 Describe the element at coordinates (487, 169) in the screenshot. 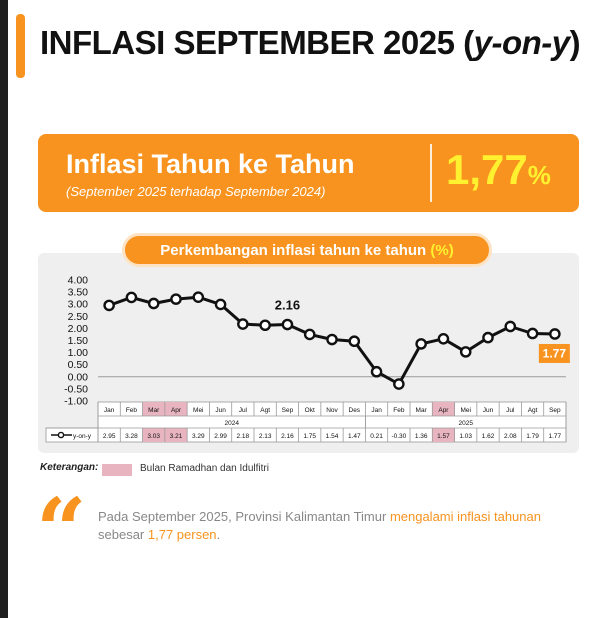

I see `banner-value-number: 1,77` at that location.